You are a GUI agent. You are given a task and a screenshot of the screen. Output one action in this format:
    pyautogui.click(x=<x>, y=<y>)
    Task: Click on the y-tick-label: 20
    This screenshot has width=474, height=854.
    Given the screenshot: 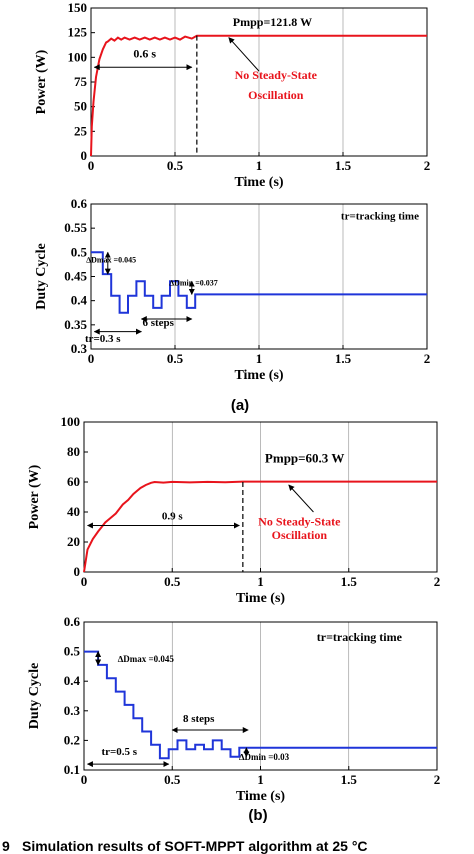 What is the action you would take?
    pyautogui.click(x=73, y=541)
    